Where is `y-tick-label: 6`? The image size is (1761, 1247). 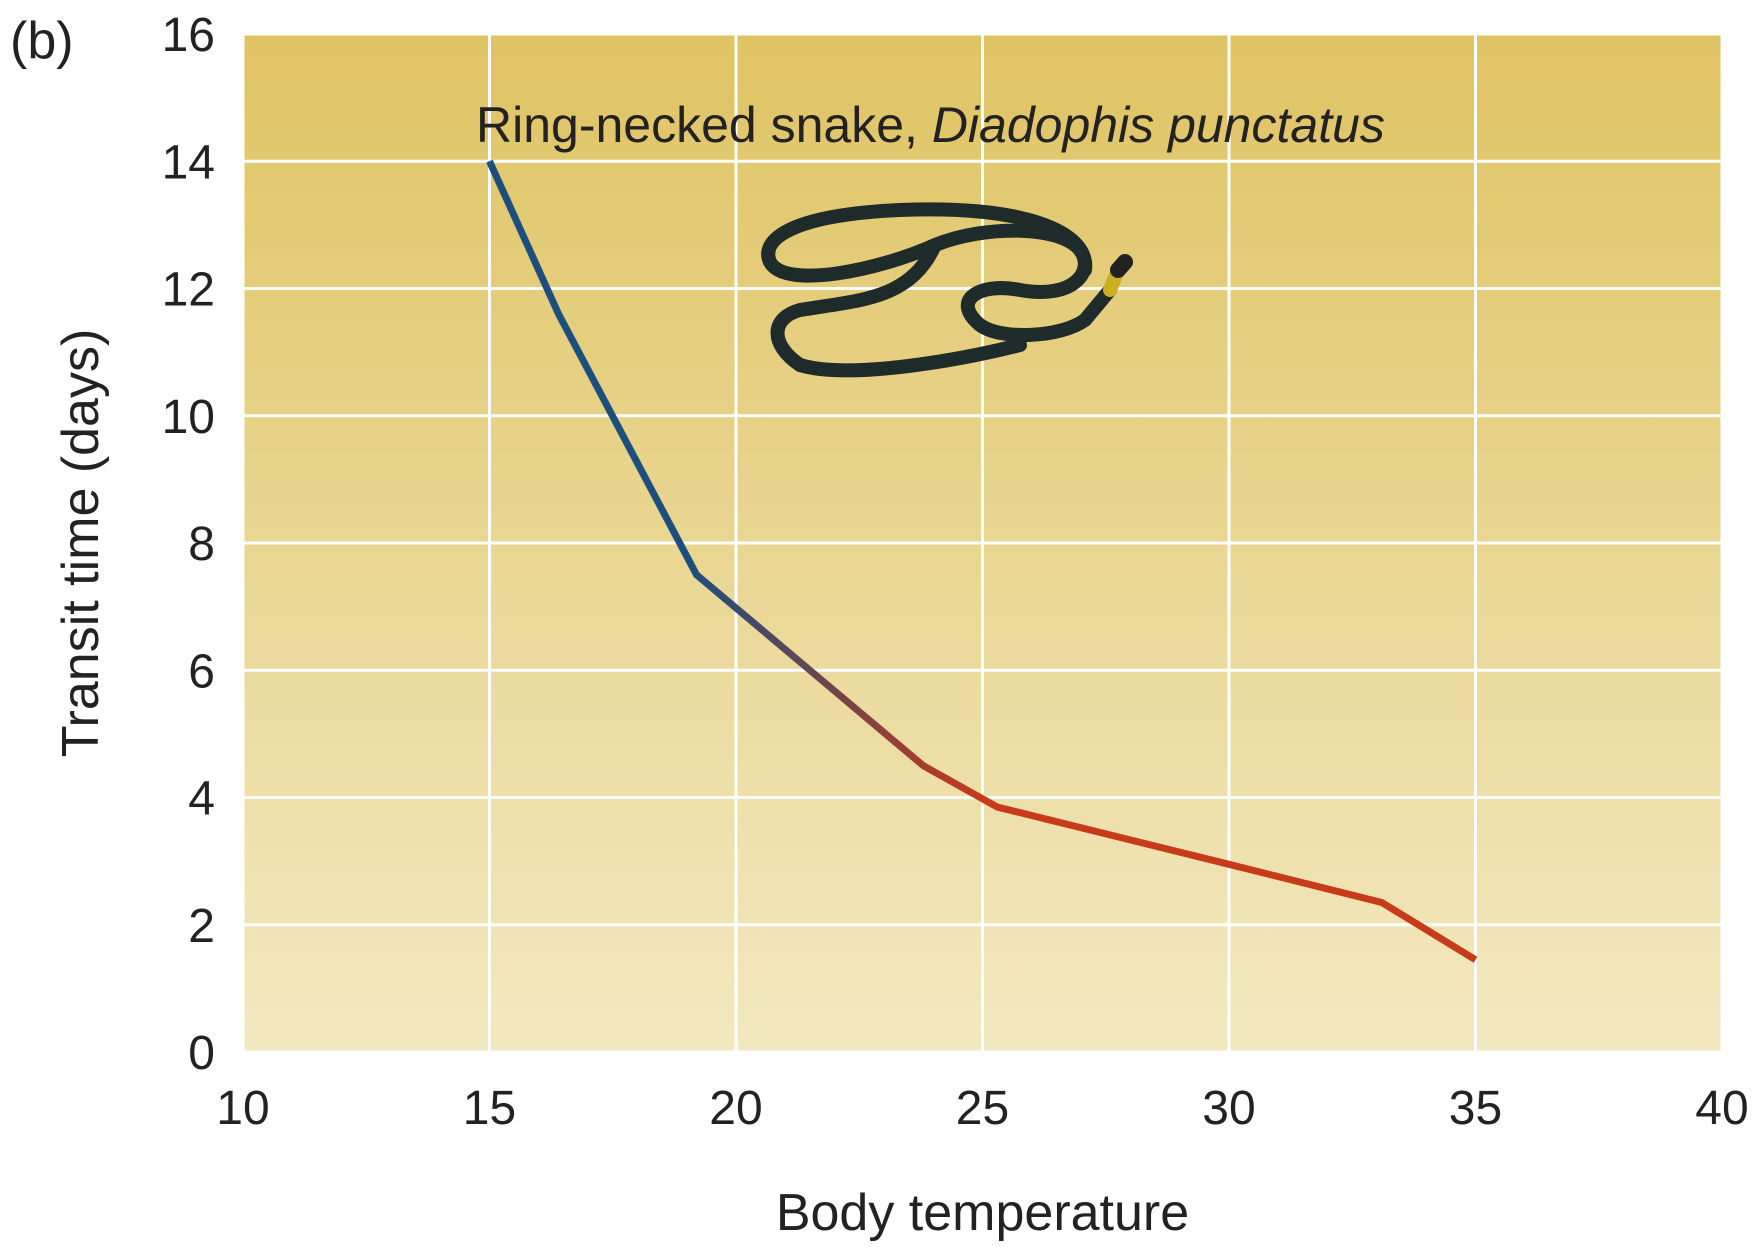 y-tick-label: 6 is located at coordinates (201, 671).